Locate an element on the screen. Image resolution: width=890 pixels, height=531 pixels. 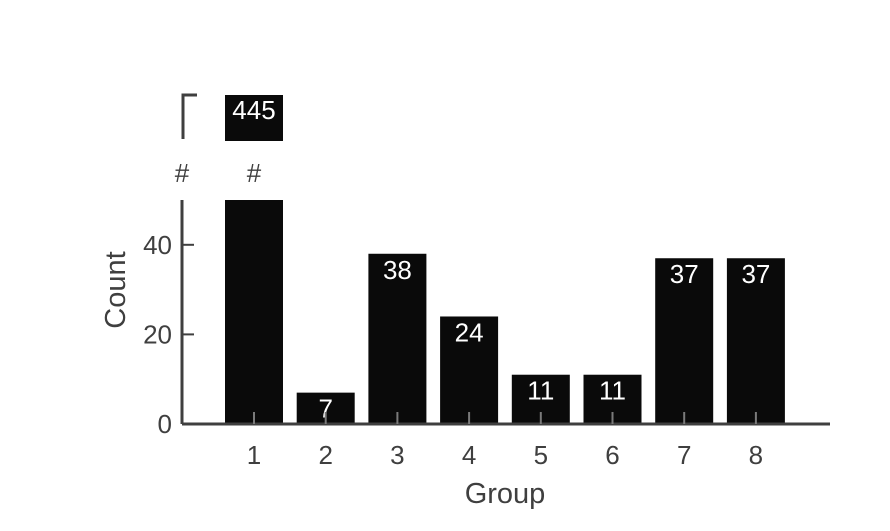
data-label: 445 is located at coordinates (253, 110).